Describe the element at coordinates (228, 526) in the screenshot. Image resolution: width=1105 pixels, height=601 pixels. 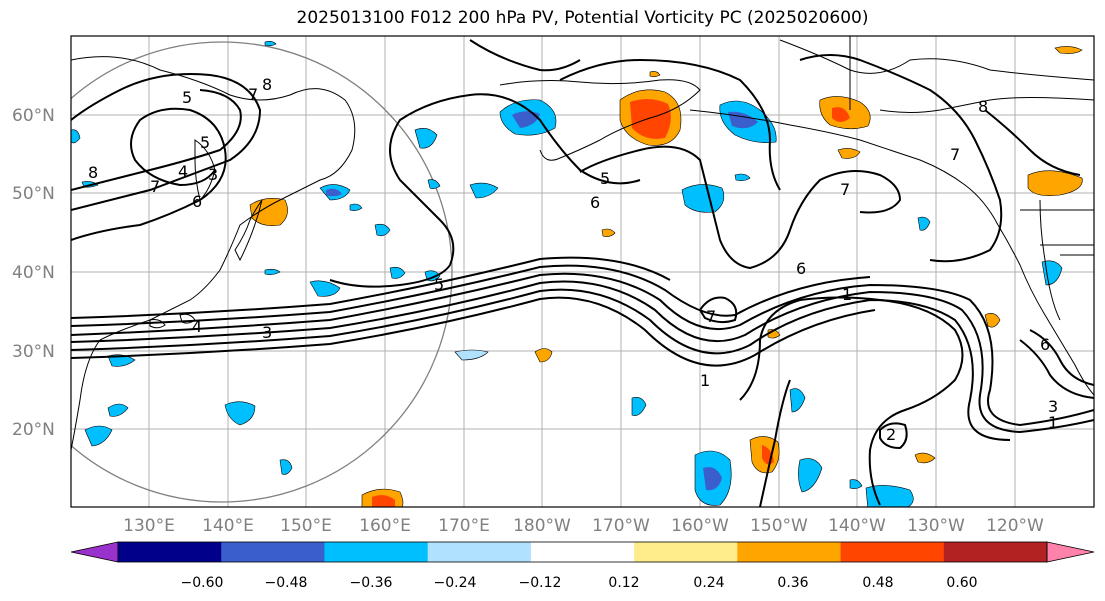
I see `lon-label: 140°E` at that location.